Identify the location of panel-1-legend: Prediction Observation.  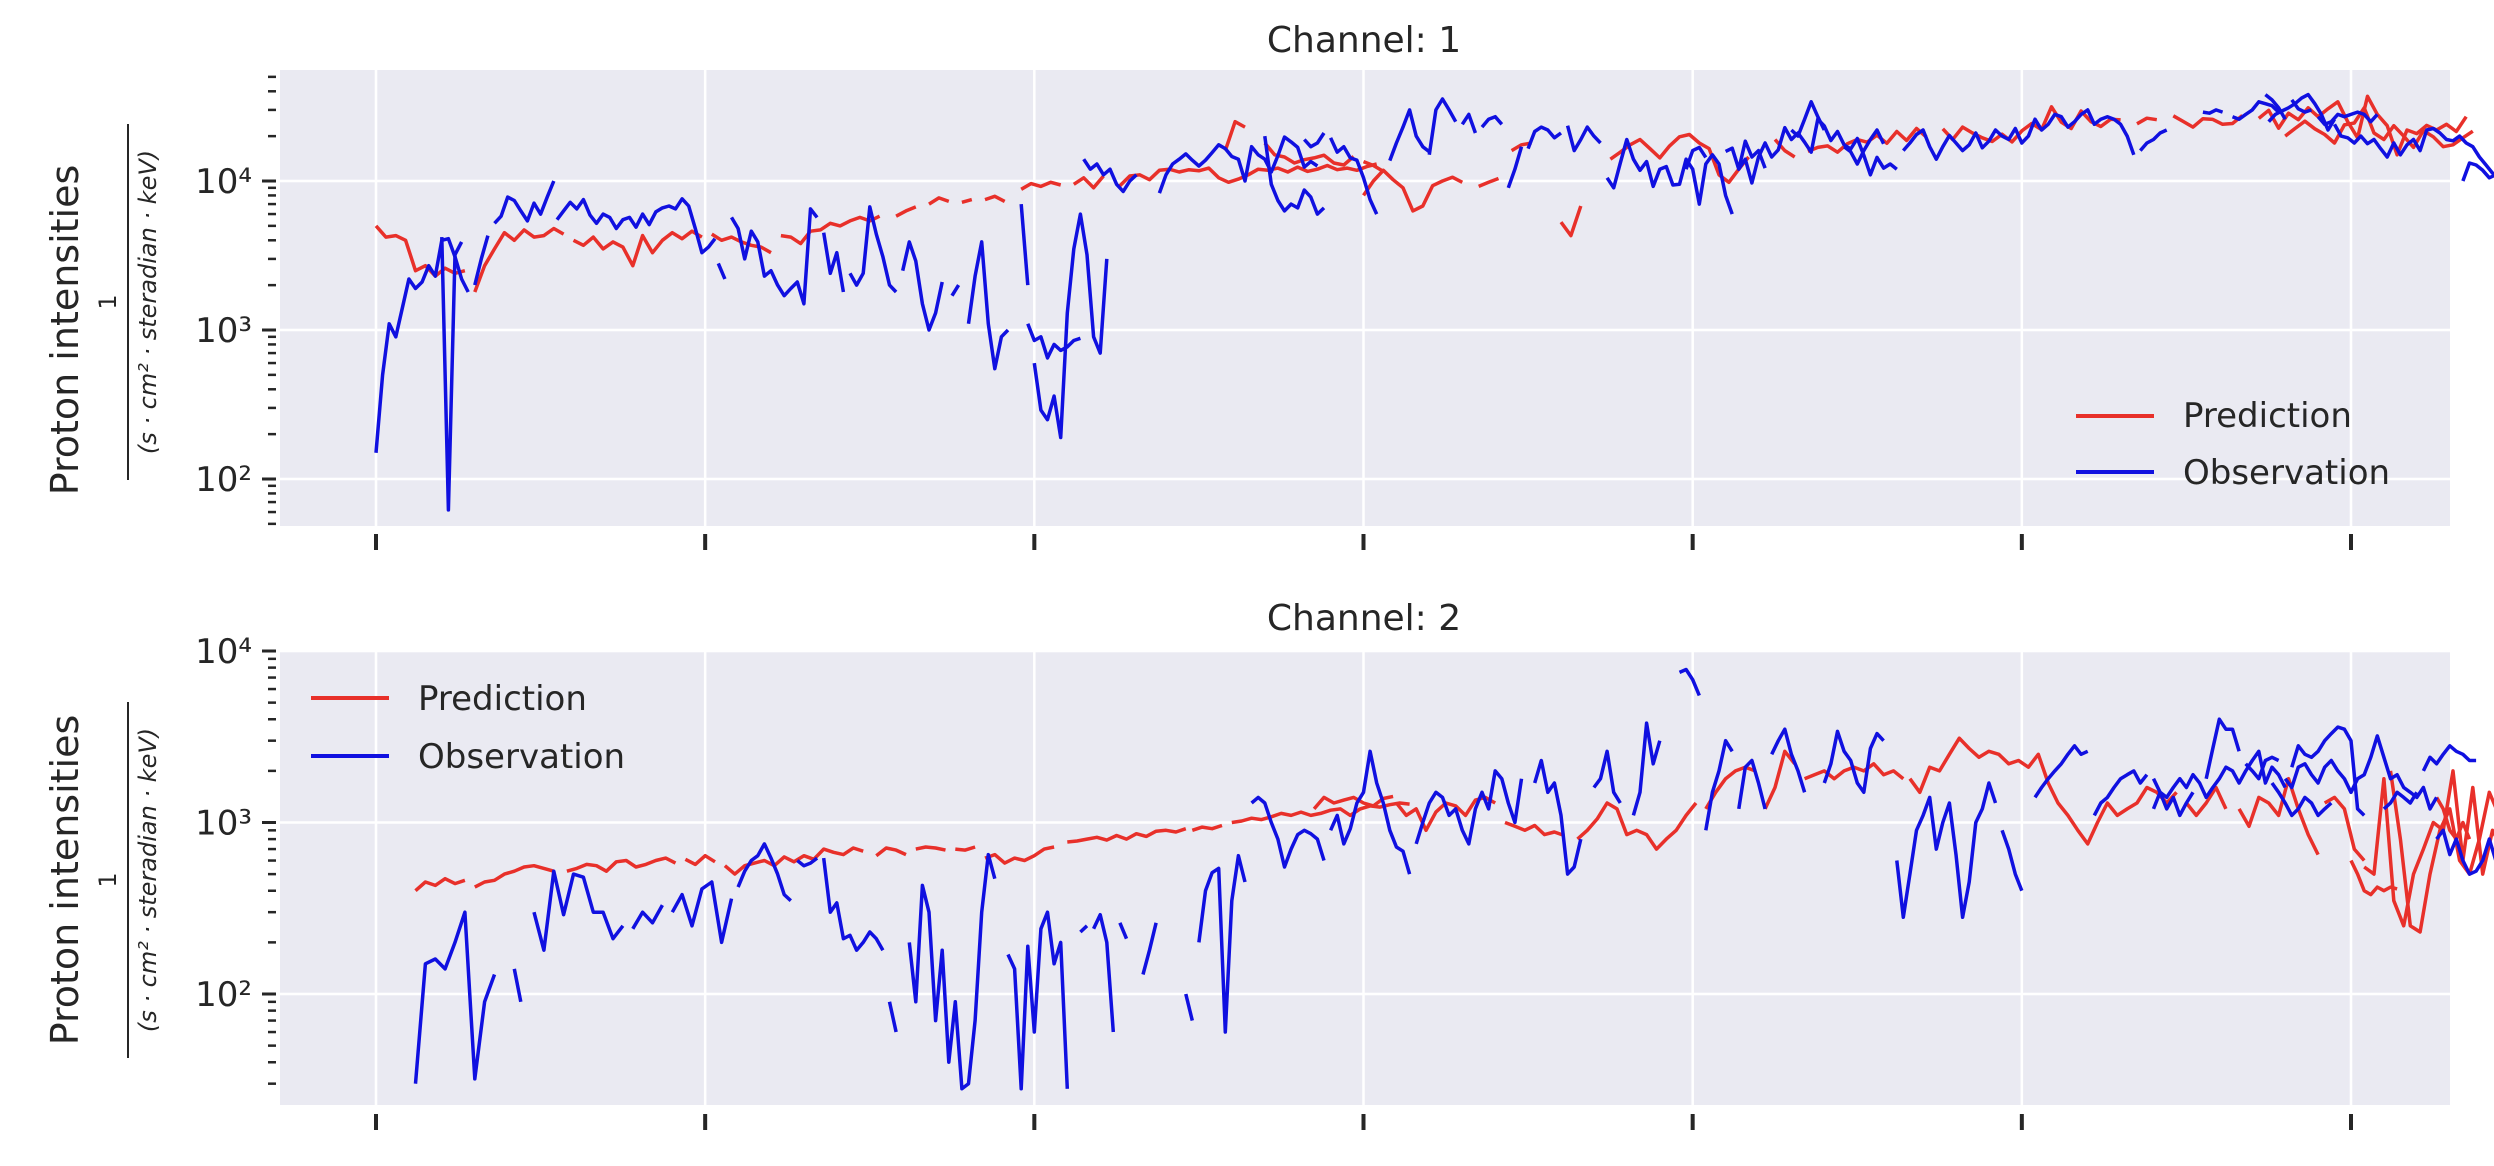
(2233, 444).